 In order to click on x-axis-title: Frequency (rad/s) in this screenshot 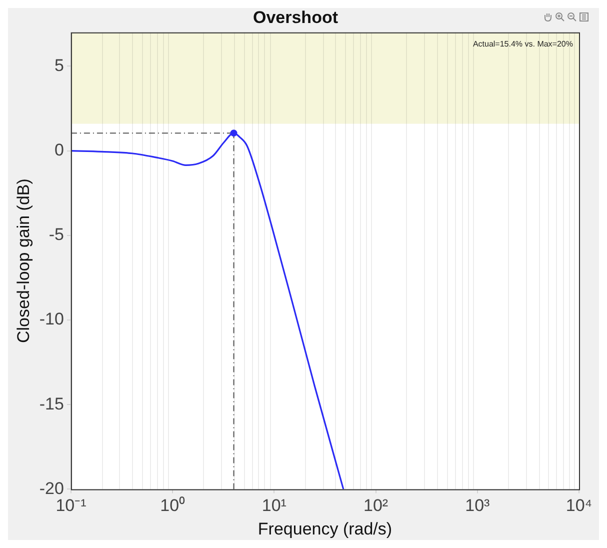, I will do `click(325, 528)`.